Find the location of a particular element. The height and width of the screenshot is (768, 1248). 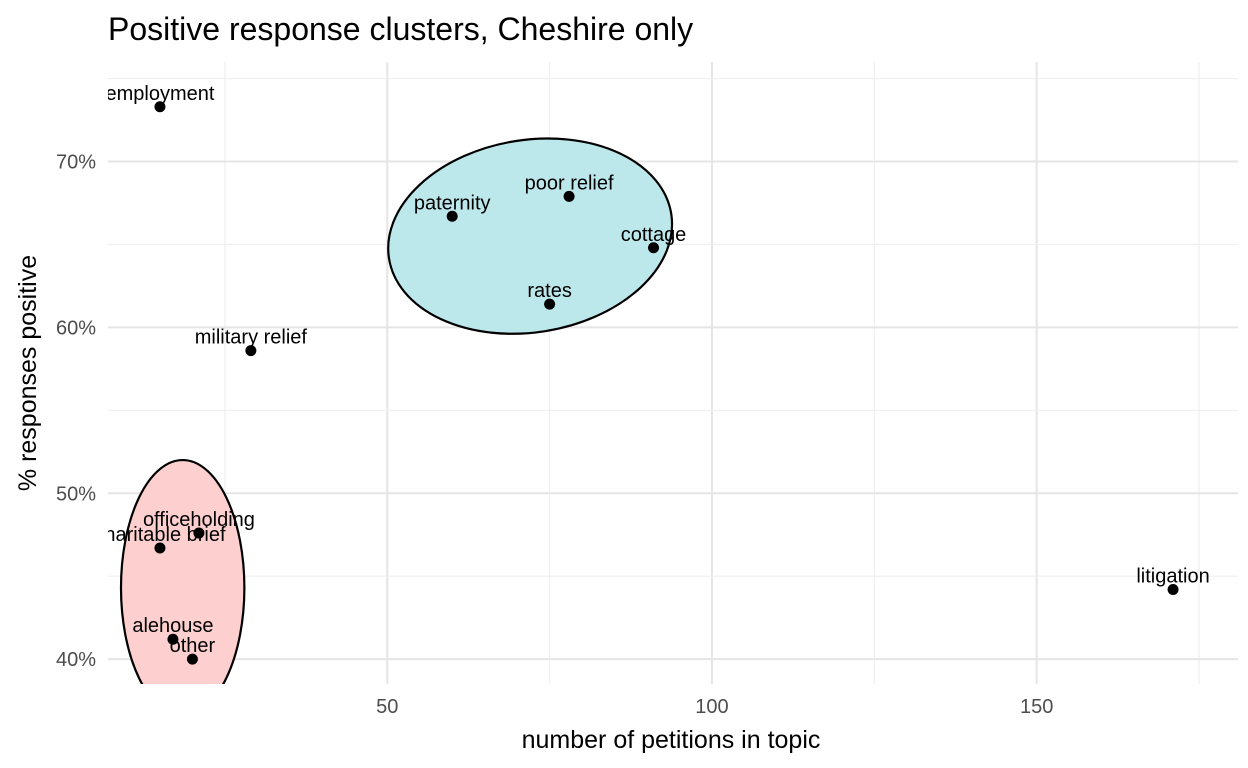

point-label-poor-relief: poor relief is located at coordinates (569, 183).